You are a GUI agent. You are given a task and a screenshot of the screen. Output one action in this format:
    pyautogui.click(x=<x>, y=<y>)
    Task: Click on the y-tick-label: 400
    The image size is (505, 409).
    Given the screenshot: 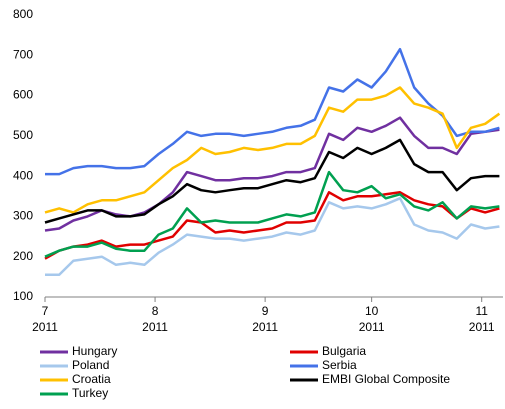 What is the action you would take?
    pyautogui.click(x=23, y=175)
    